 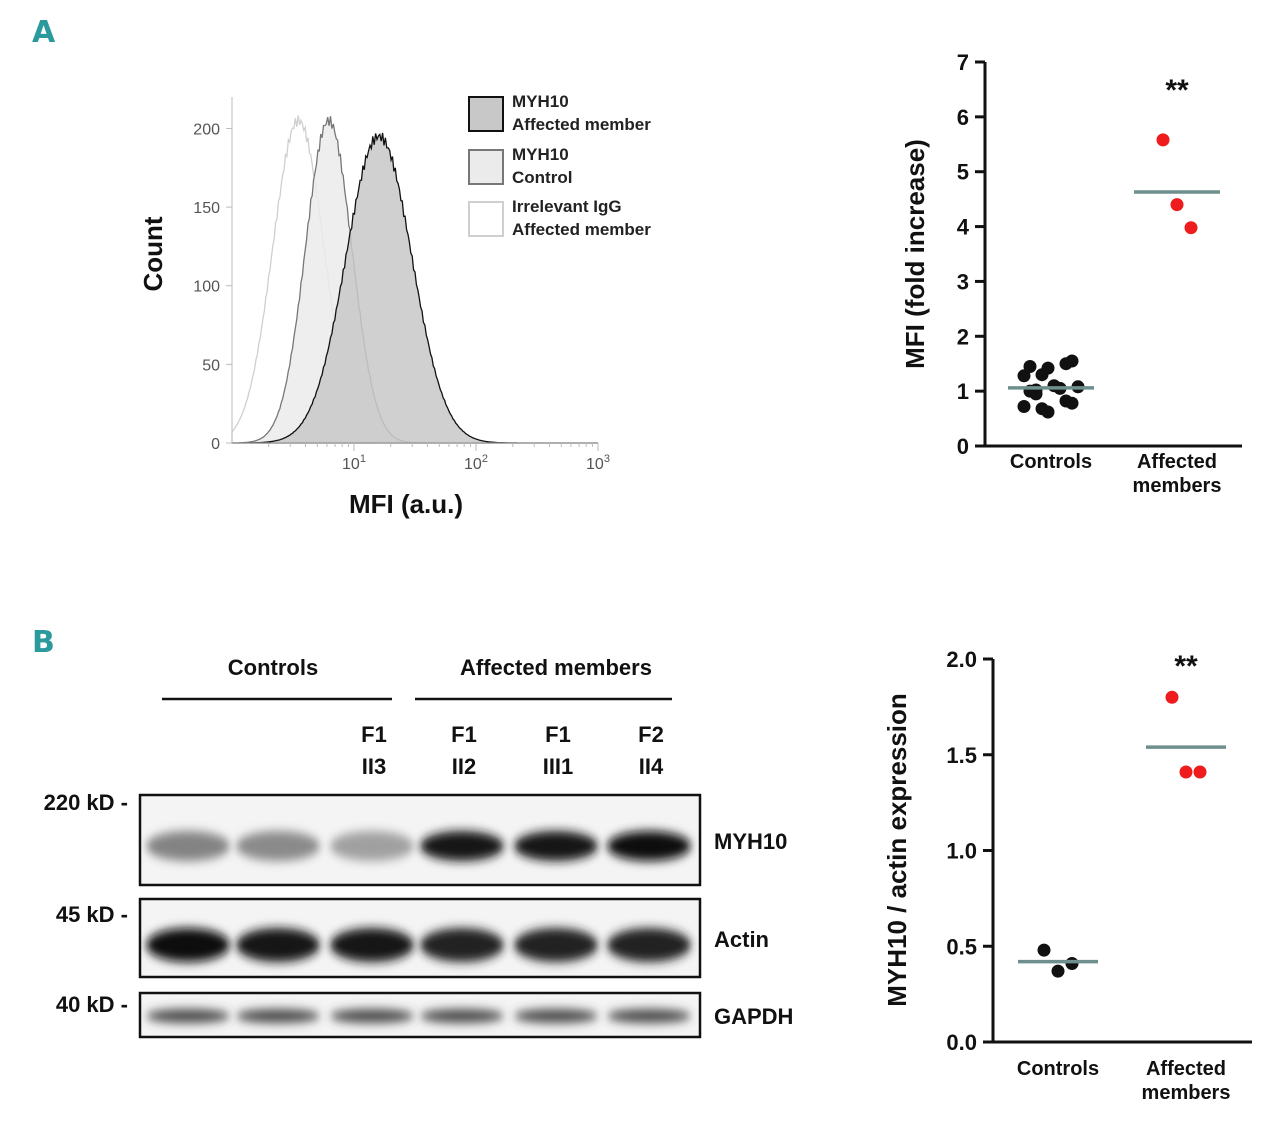 What do you see at coordinates (963, 117) in the screenshot?
I see `mfi-y-tick-label: 6` at bounding box center [963, 117].